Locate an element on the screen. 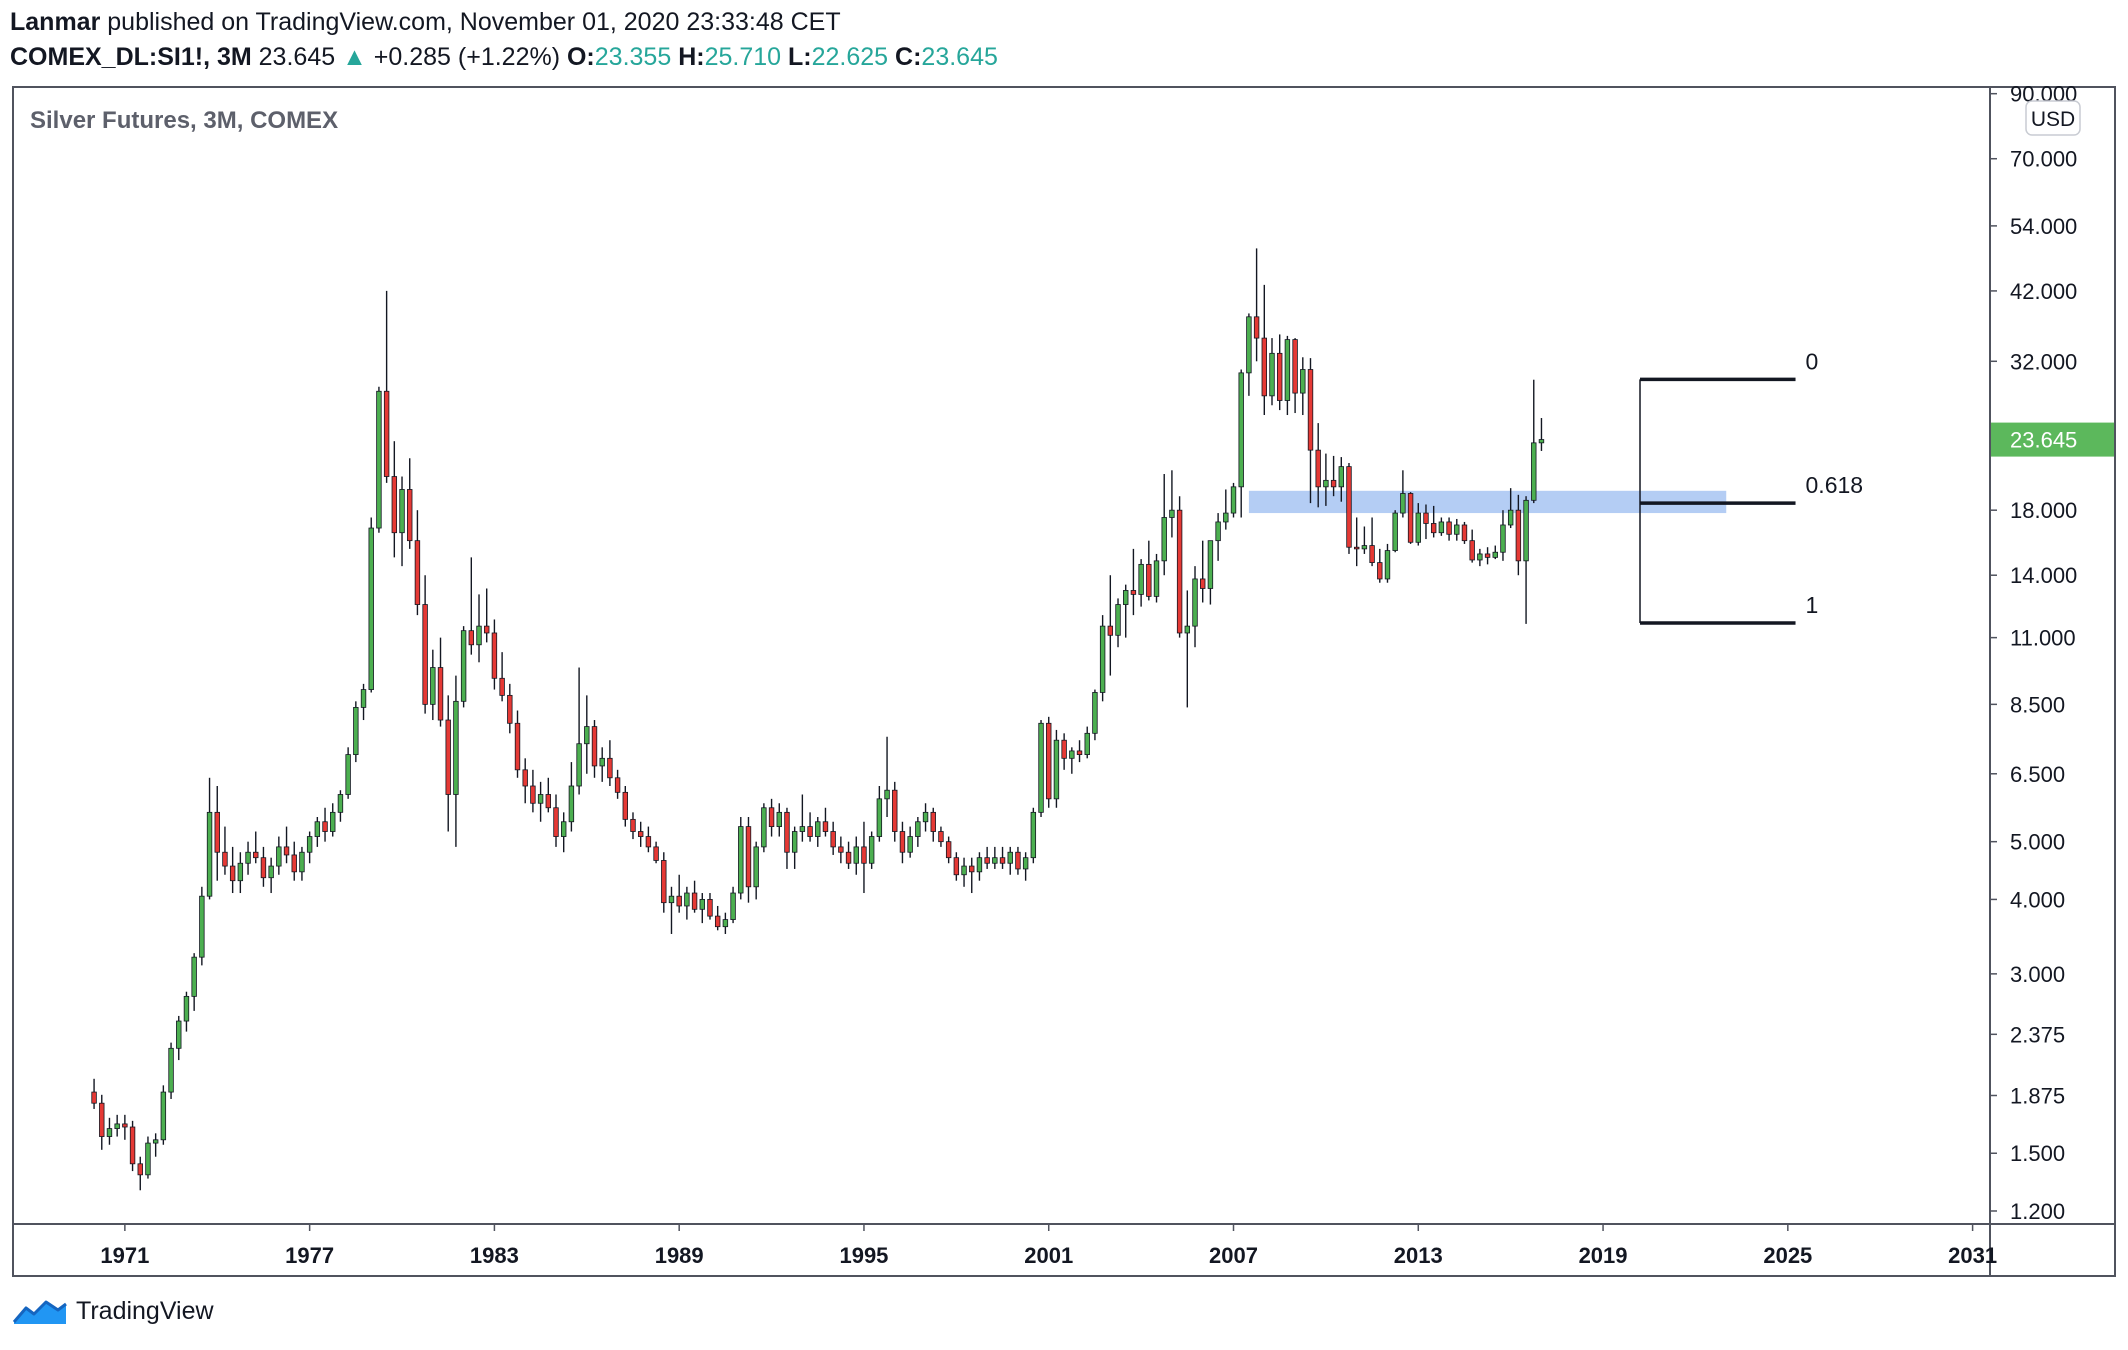 The image size is (2128, 1350). time-tick-label: 2007 is located at coordinates (1233, 1255).